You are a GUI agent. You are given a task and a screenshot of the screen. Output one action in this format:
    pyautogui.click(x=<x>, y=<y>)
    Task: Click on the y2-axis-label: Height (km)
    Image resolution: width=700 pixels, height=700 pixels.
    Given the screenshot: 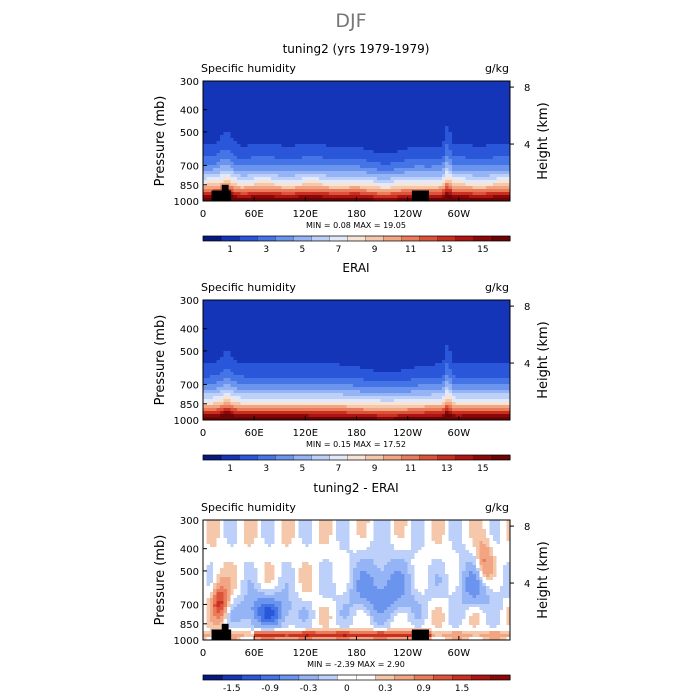 What is the action you would take?
    pyautogui.click(x=543, y=140)
    